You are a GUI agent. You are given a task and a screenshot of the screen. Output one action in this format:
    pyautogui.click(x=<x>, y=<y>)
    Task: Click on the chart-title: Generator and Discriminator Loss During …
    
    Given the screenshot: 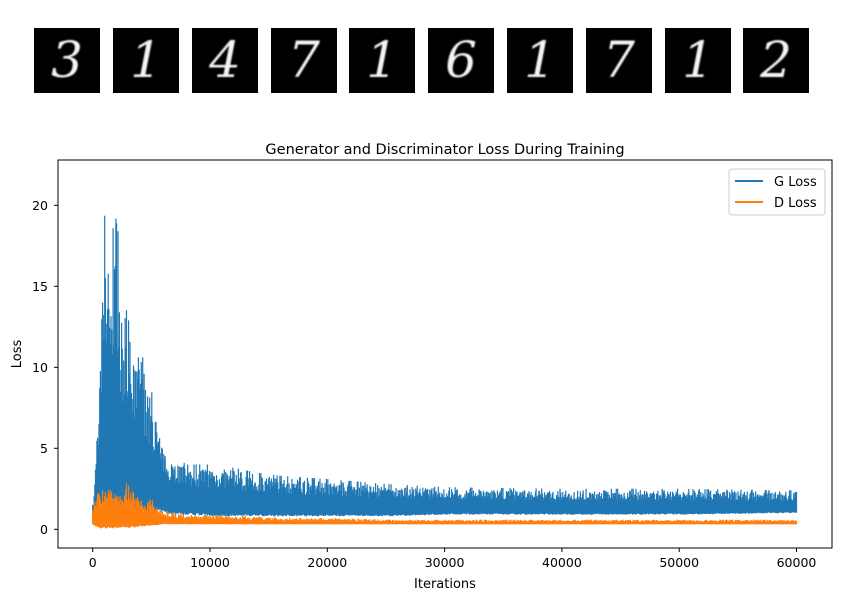 What is the action you would take?
    pyautogui.click(x=444, y=150)
    